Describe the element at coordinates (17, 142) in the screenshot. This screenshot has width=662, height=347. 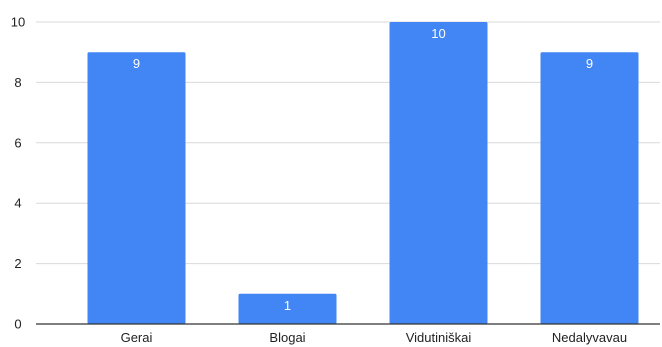
I see `y-tick-label: 6` at that location.